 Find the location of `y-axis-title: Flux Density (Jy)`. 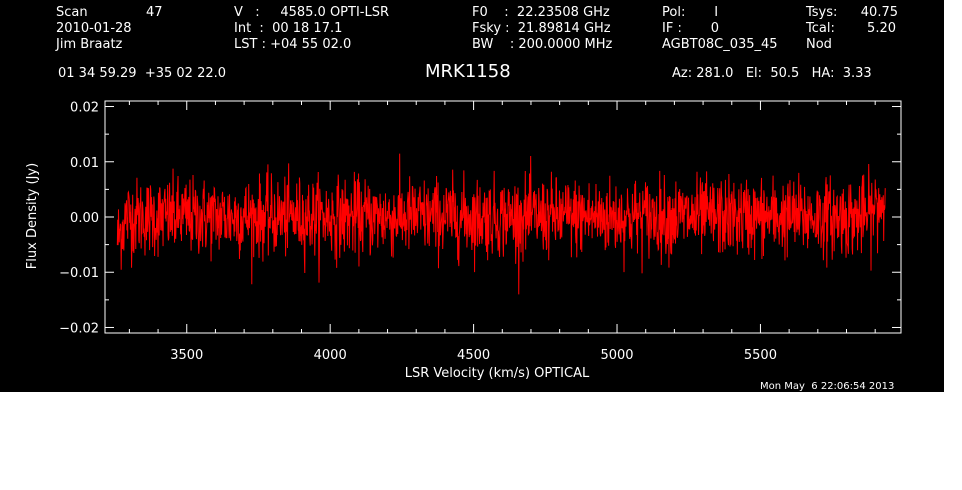

y-axis-title: Flux Density (Jy) is located at coordinates (32, 216).